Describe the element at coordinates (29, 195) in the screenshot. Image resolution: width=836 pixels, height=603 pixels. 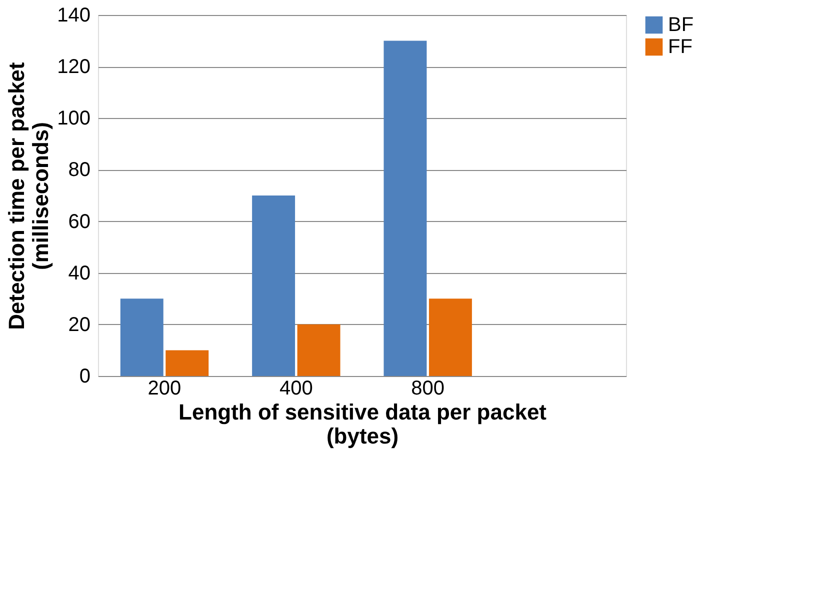
I see `y-axis-title: Detection time per packet (milliseconds)` at that location.